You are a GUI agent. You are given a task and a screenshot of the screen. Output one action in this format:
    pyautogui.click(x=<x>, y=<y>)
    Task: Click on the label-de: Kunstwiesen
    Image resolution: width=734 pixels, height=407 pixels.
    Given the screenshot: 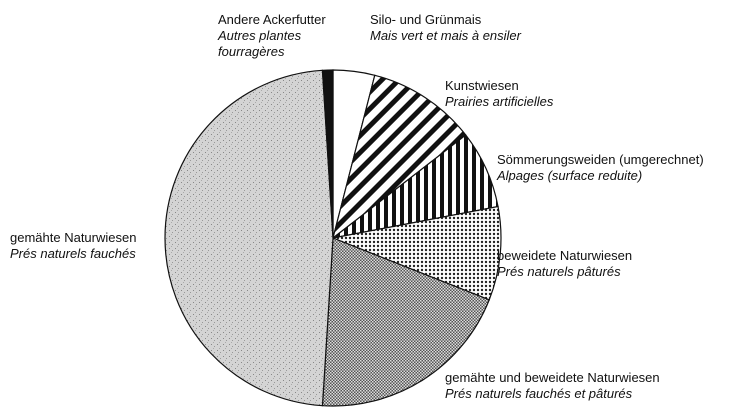 What is the action you would take?
    pyautogui.click(x=482, y=85)
    